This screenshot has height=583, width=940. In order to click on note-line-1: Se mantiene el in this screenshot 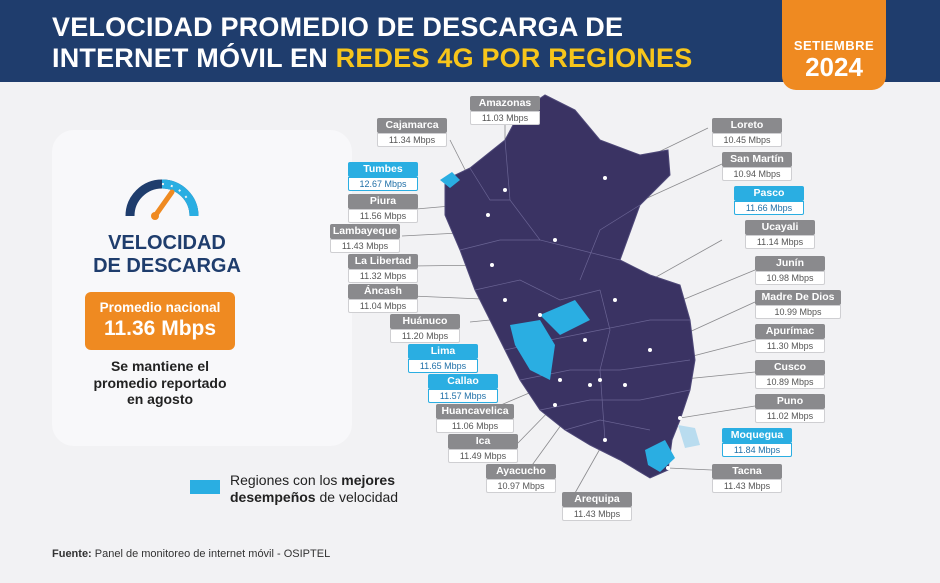, I will do `click(160, 366)`.